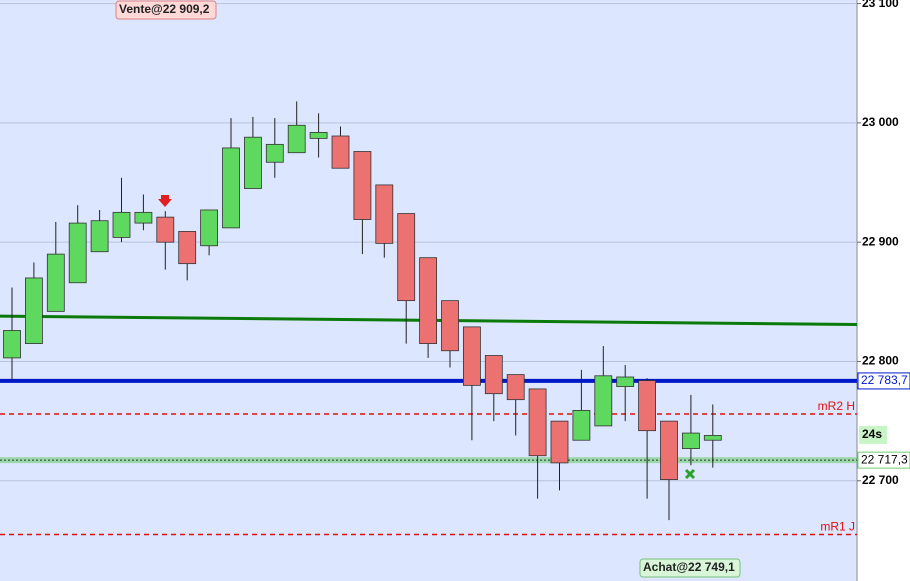  I want to click on y-tick-label: 22 700, so click(880, 480).